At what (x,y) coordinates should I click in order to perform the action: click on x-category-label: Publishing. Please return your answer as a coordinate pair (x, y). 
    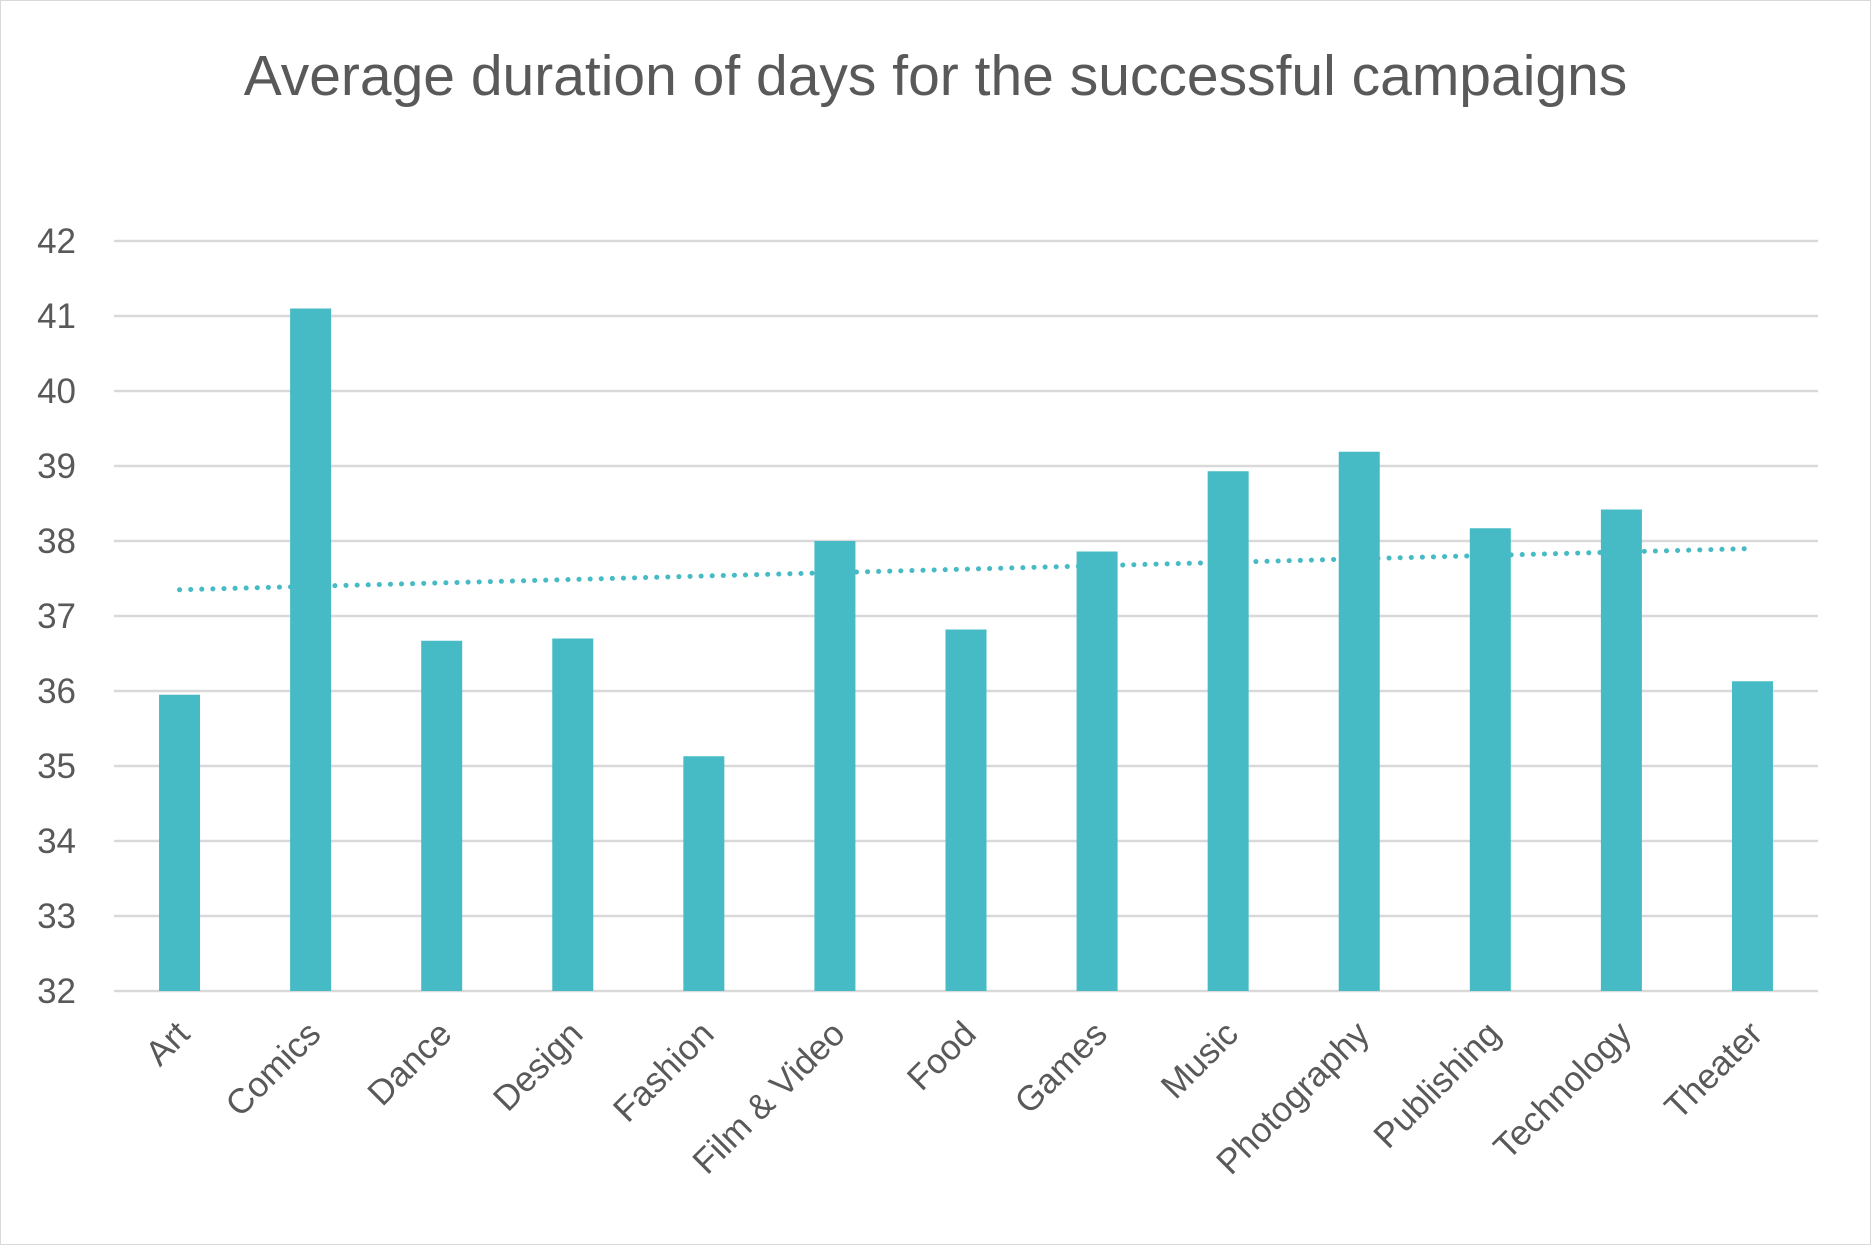
    Looking at the image, I should click on (1437, 1085).